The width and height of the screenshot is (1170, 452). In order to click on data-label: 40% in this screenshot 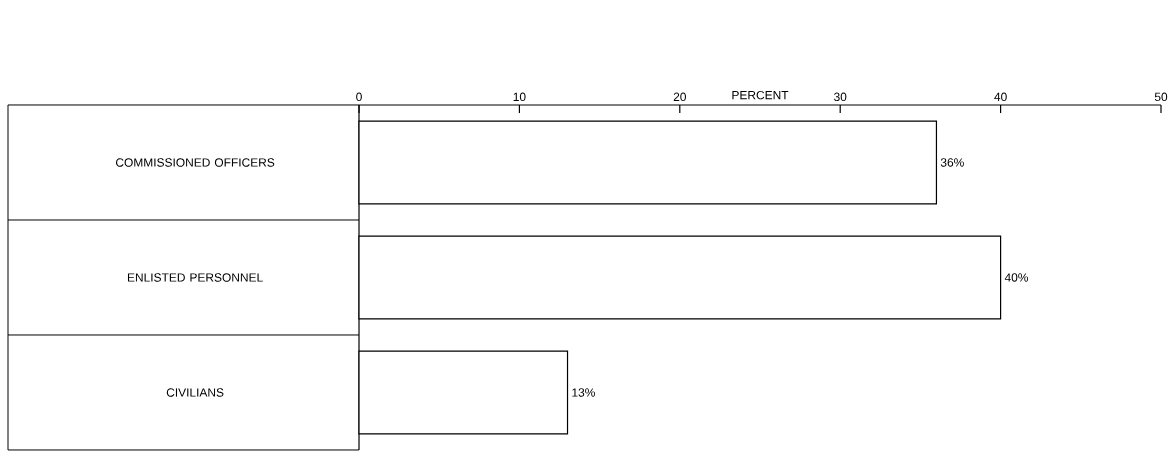, I will do `click(1016, 277)`.